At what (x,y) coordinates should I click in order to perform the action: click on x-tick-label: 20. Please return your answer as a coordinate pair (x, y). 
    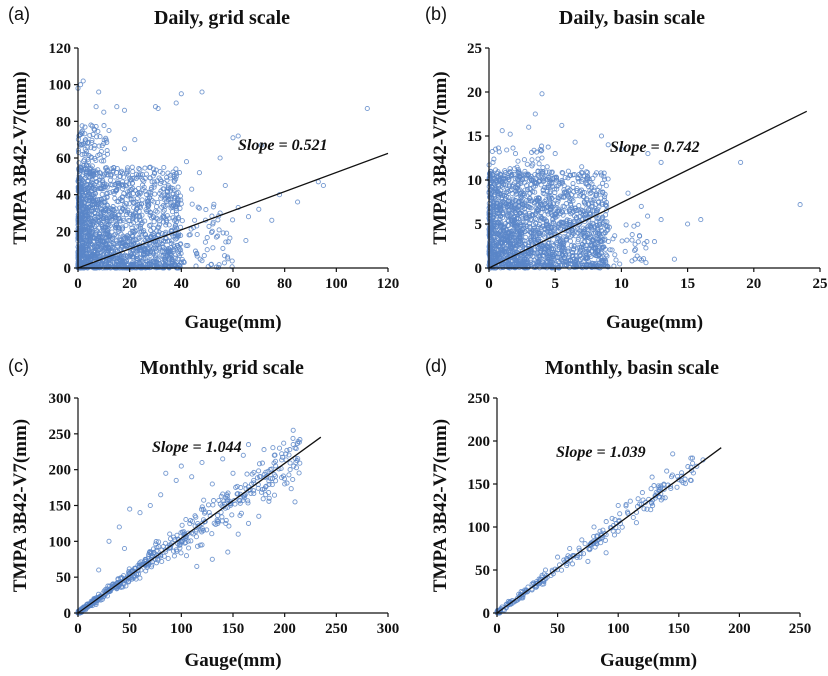
    Looking at the image, I should click on (753, 284).